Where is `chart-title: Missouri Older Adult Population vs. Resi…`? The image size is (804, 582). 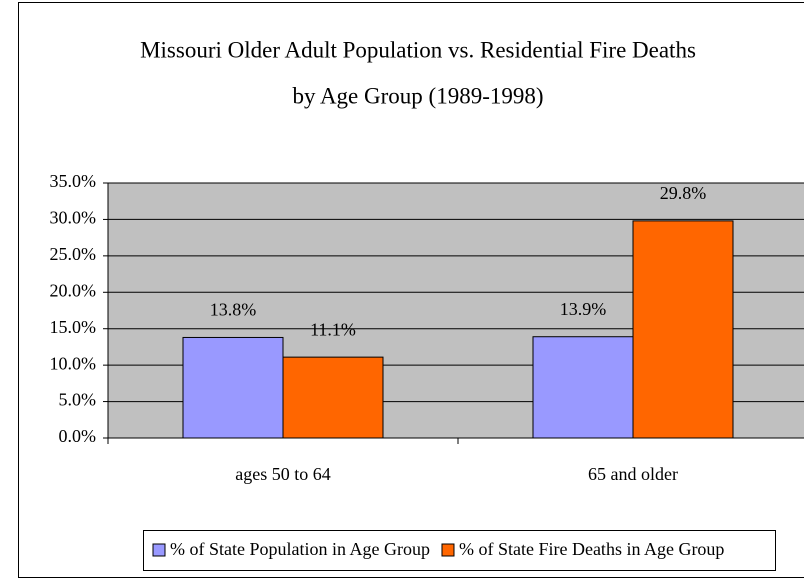 chart-title: Missouri Older Adult Population vs. Resi… is located at coordinates (418, 49).